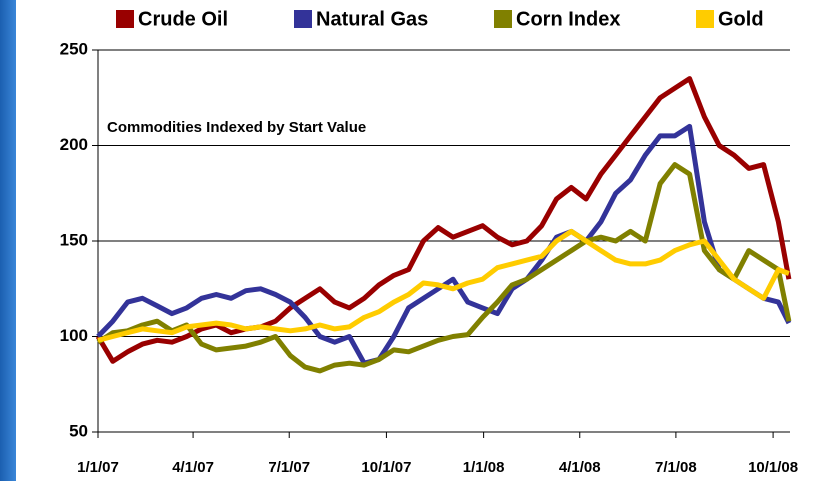  I want to click on x-tick-label: 10/1/07, so click(386, 467).